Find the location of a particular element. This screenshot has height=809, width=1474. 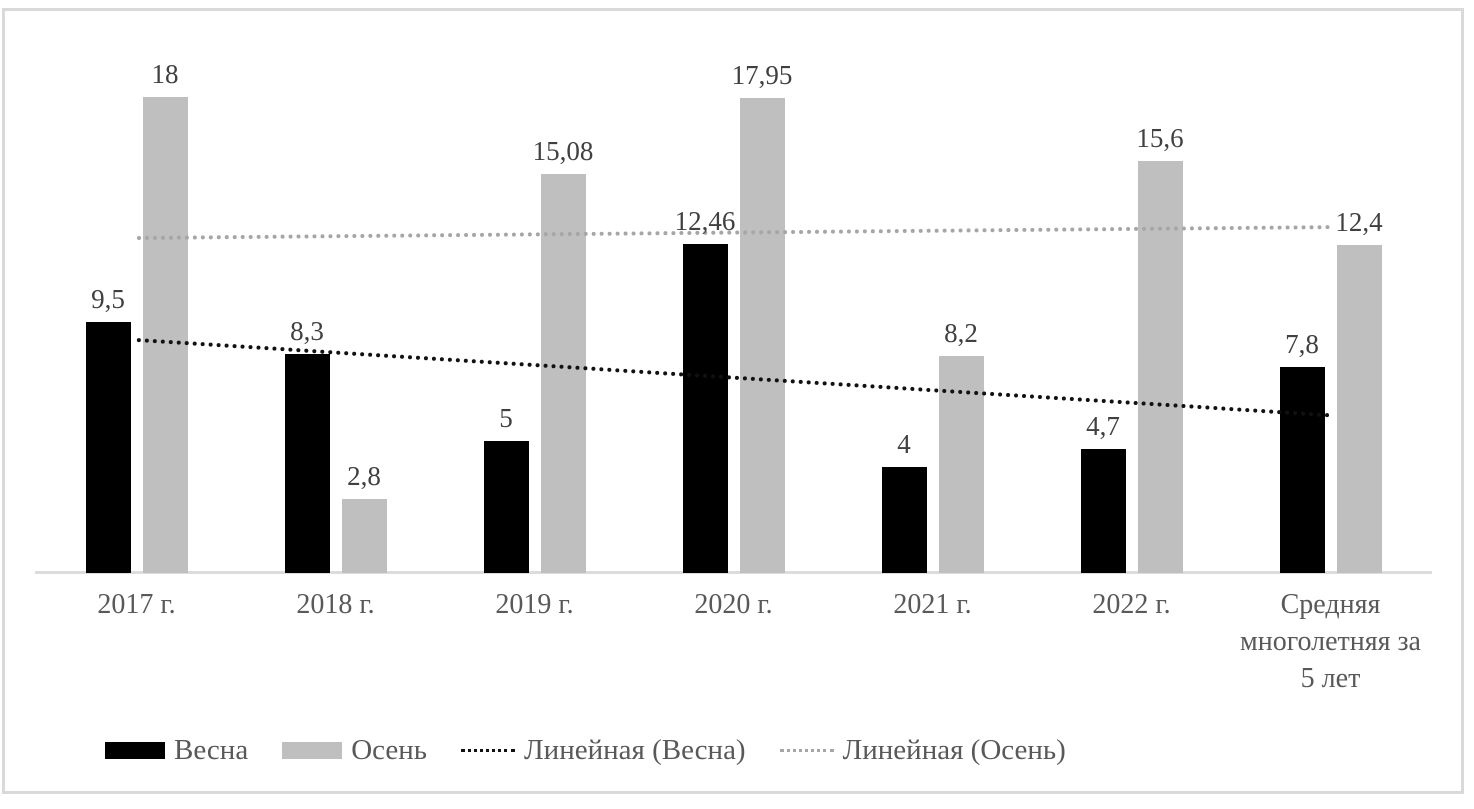

legend-item-trend-autumn: Линейная (Осень) is located at coordinates (922, 750).